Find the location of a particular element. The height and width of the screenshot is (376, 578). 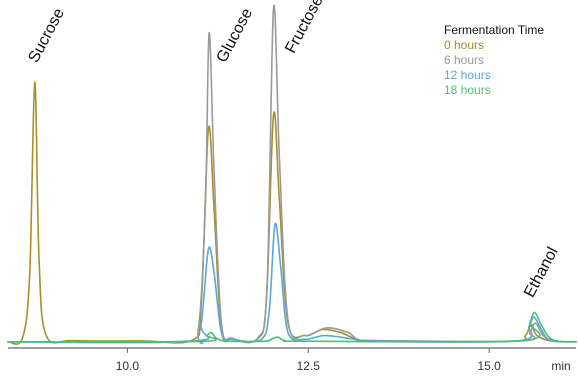

x-tick-label-3: 15.0 is located at coordinates (489, 366).